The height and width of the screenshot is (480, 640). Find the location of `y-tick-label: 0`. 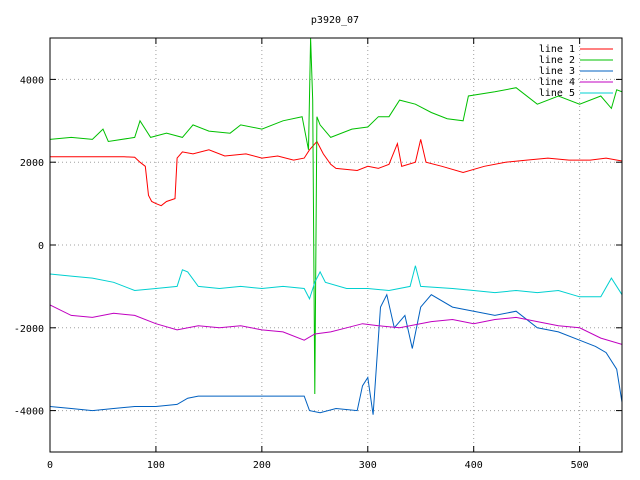

y-tick-label: 0 is located at coordinates (41, 246).